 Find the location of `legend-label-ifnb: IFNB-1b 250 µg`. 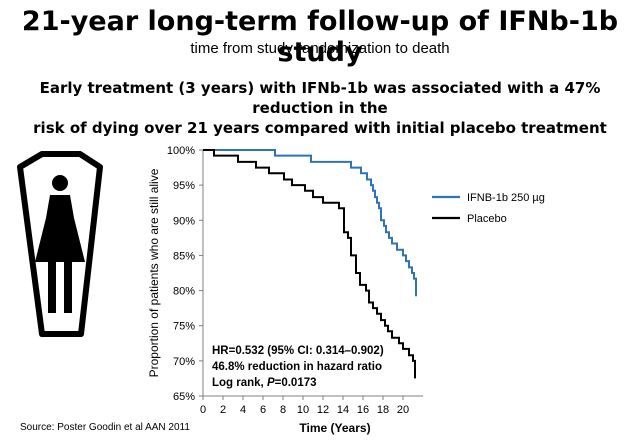

legend-label-ifnb: IFNB-1b 250 µg is located at coordinates (506, 198).